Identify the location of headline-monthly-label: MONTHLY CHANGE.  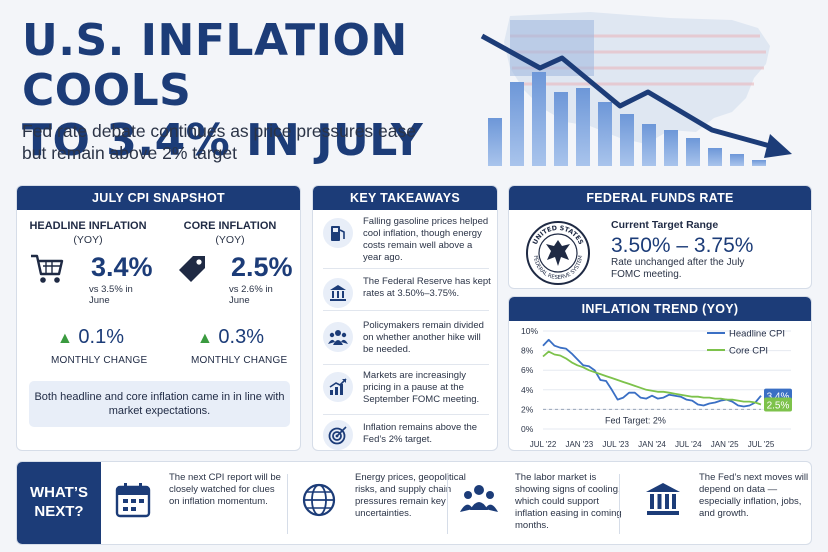
(99, 360).